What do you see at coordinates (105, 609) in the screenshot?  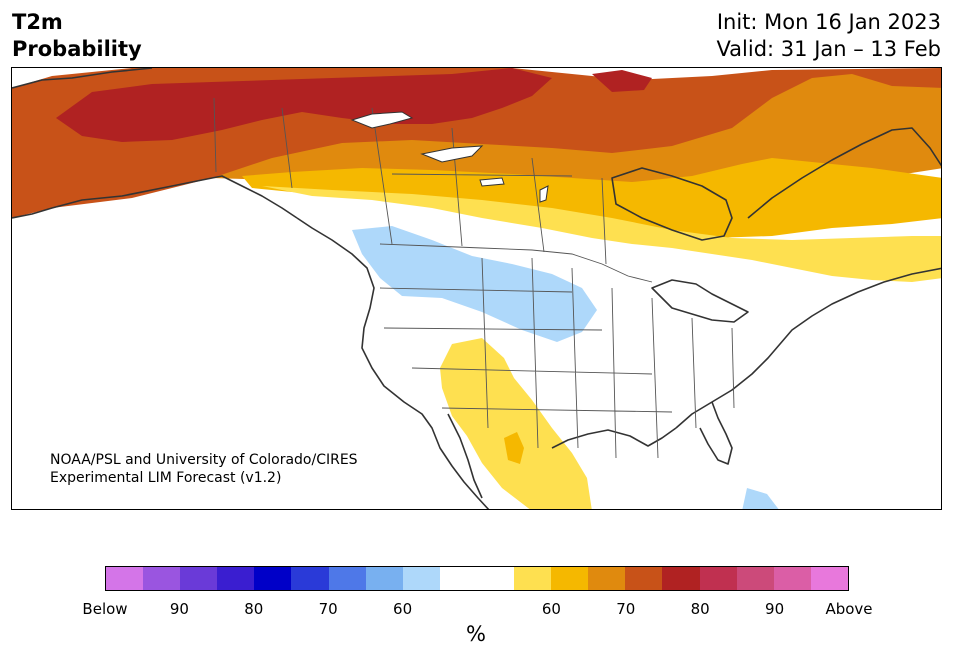 I see `colorbar-tick: Below` at bounding box center [105, 609].